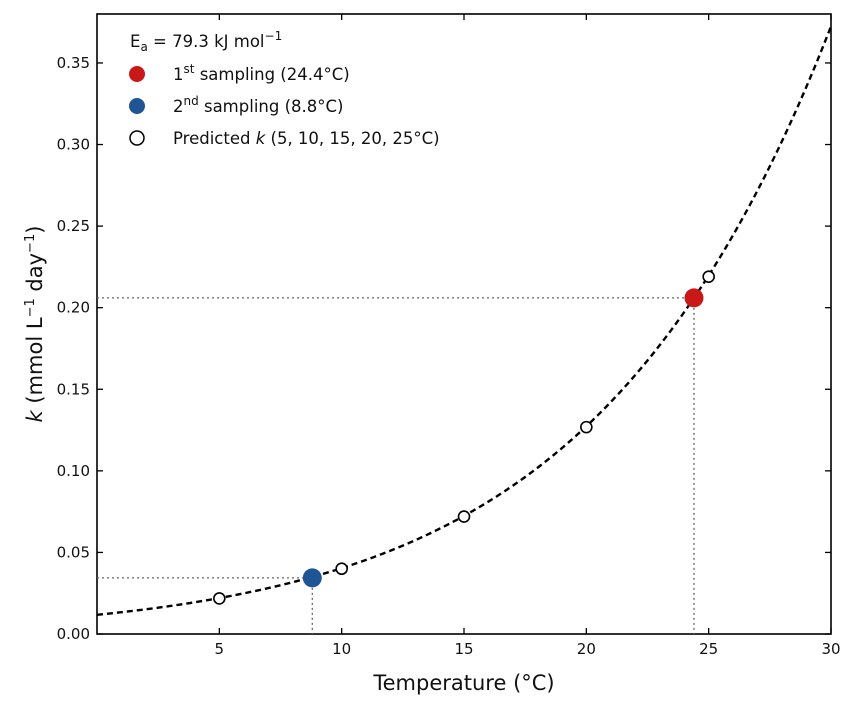 The width and height of the screenshot is (857, 708). Describe the element at coordinates (73, 145) in the screenshot. I see `y-tick-label: 0.30` at that location.